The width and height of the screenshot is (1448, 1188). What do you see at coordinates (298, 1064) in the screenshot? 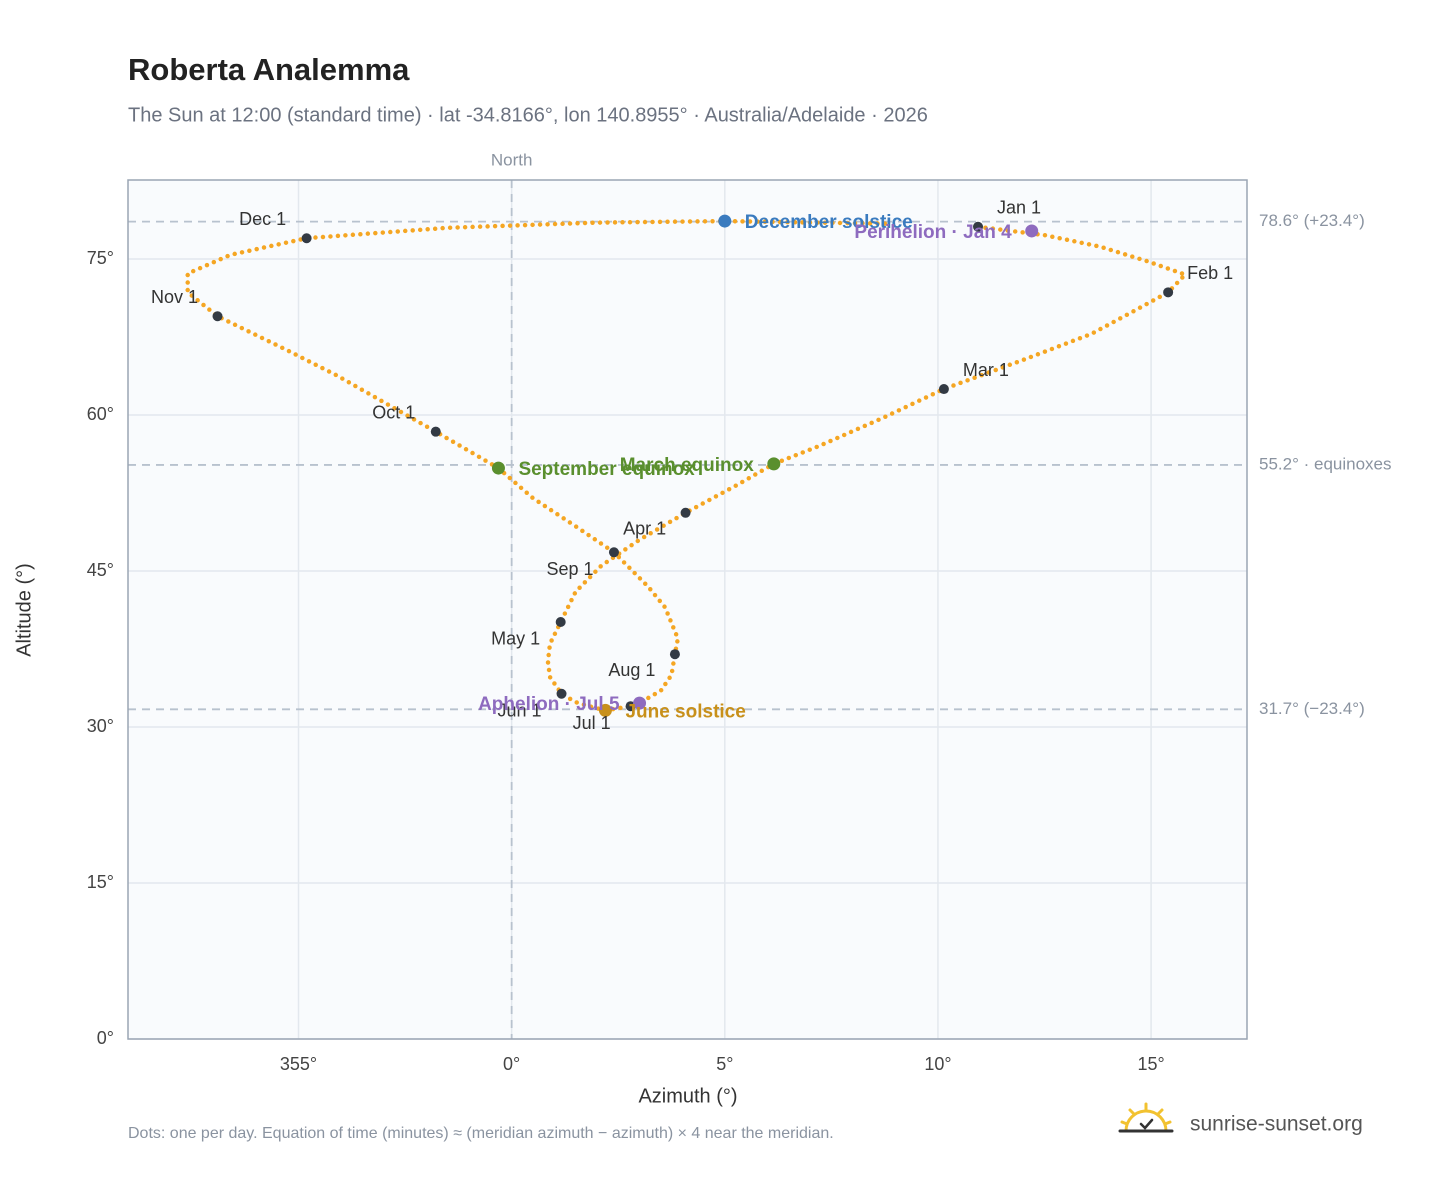
I see `x-tick-label: 355°` at bounding box center [298, 1064].